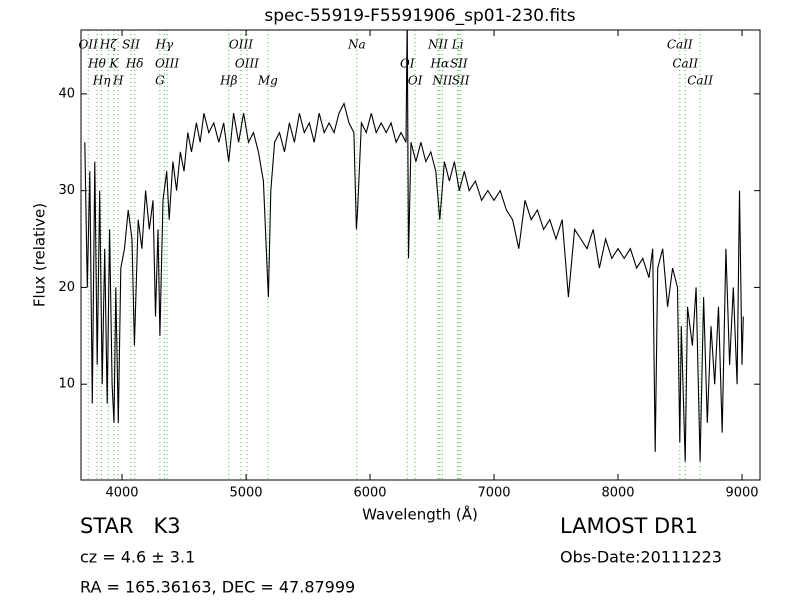 The image size is (800, 600). What do you see at coordinates (101, 81) in the screenshot?
I see `spectral-line-label: Hη` at bounding box center [101, 81].